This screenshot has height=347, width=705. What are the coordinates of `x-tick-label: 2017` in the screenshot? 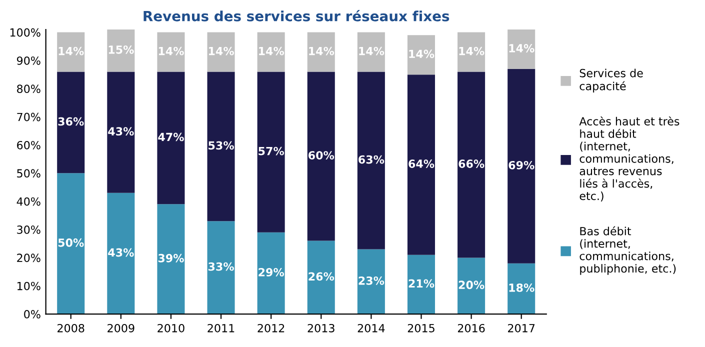 It's located at (521, 328).